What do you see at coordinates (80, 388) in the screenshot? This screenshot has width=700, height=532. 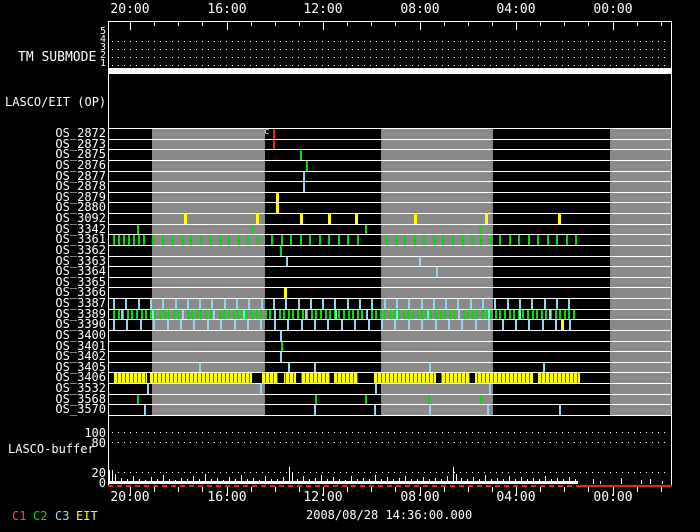 I see `os-row-label: OS_3532` at bounding box center [80, 388].